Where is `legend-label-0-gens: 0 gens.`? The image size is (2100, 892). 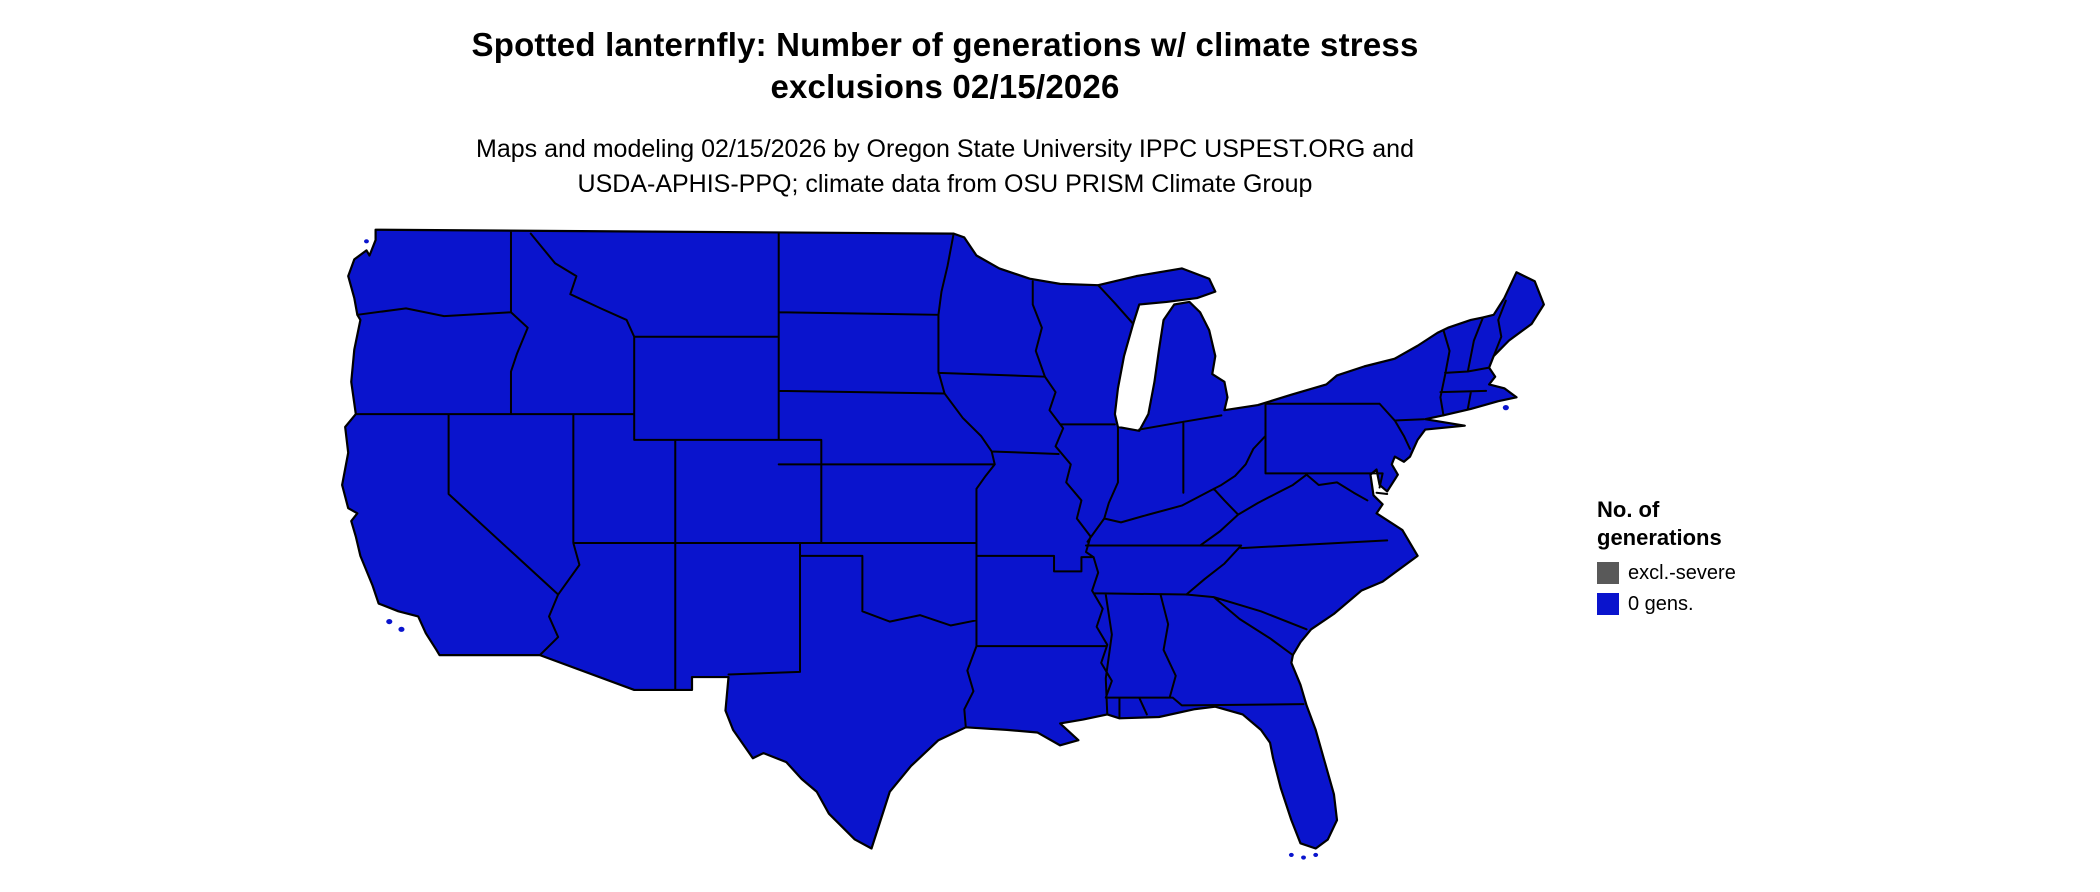 legend-label-0-gens: 0 gens. is located at coordinates (1661, 604).